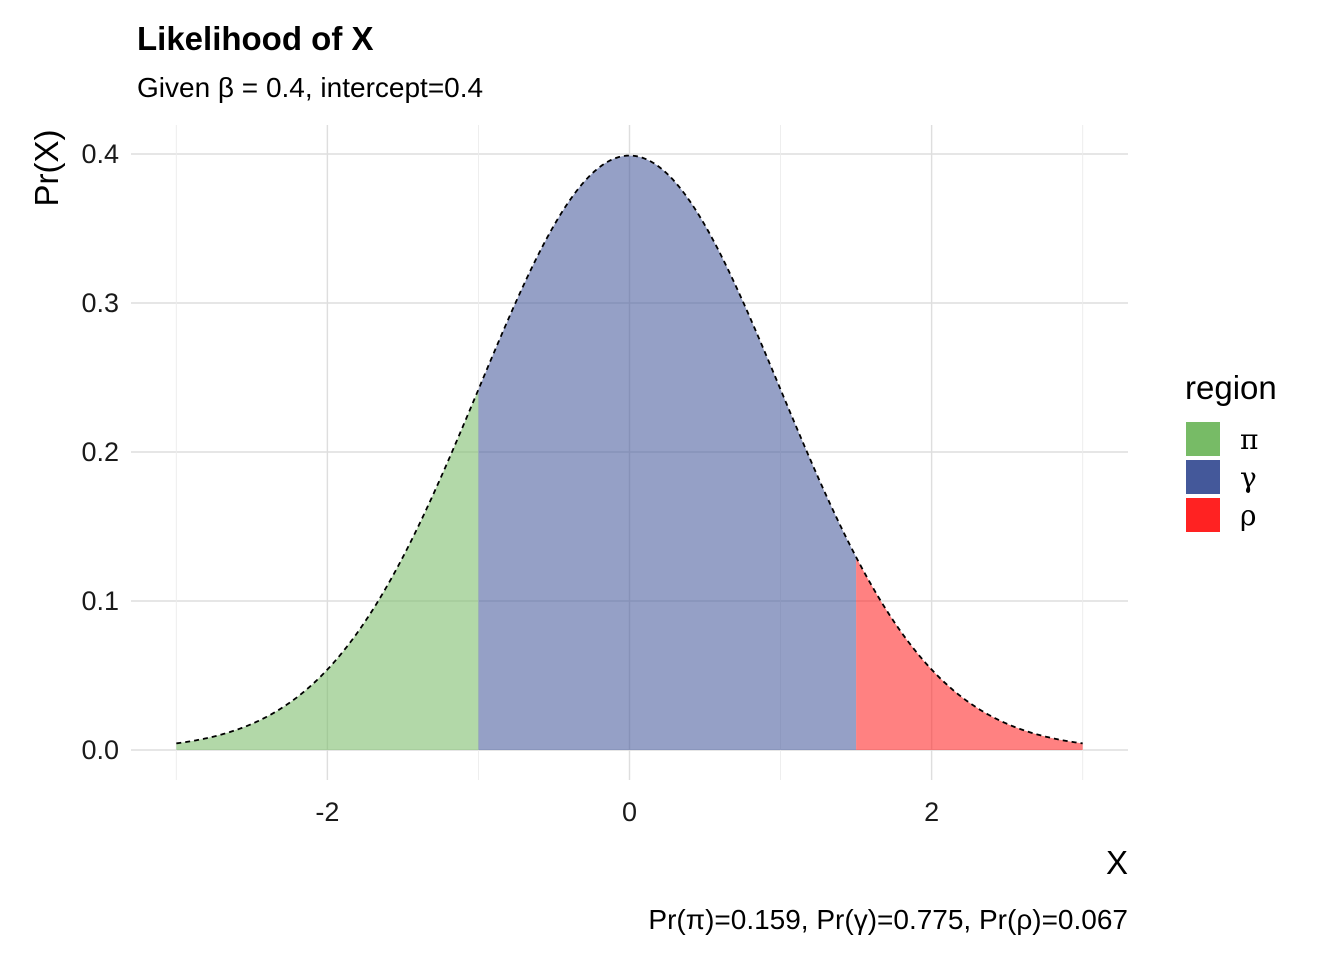  What do you see at coordinates (1249, 439) in the screenshot?
I see `legend-label: π` at bounding box center [1249, 439].